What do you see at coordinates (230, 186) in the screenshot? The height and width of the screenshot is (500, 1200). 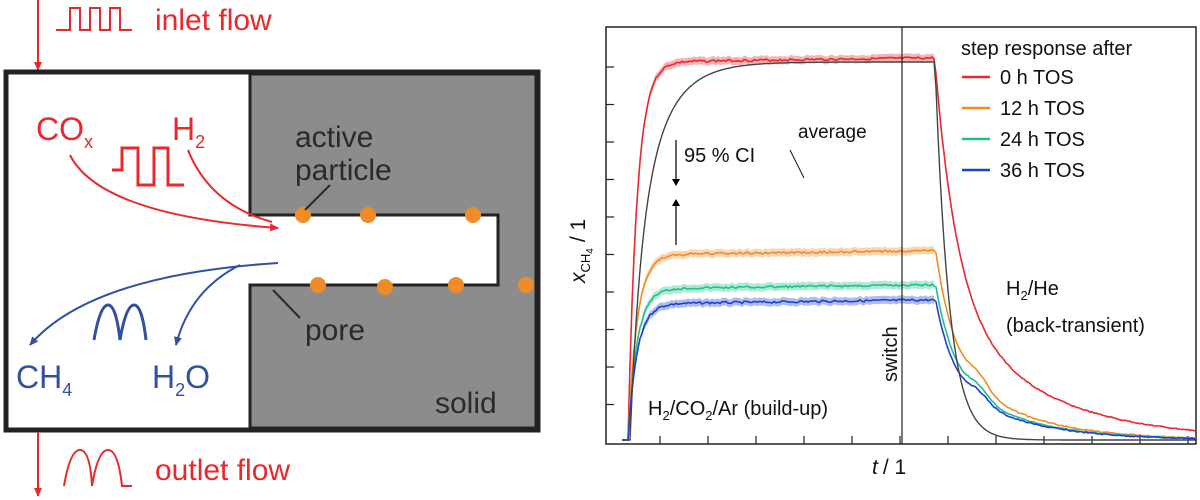 I see `h2-flow-arrow` at bounding box center [230, 186].